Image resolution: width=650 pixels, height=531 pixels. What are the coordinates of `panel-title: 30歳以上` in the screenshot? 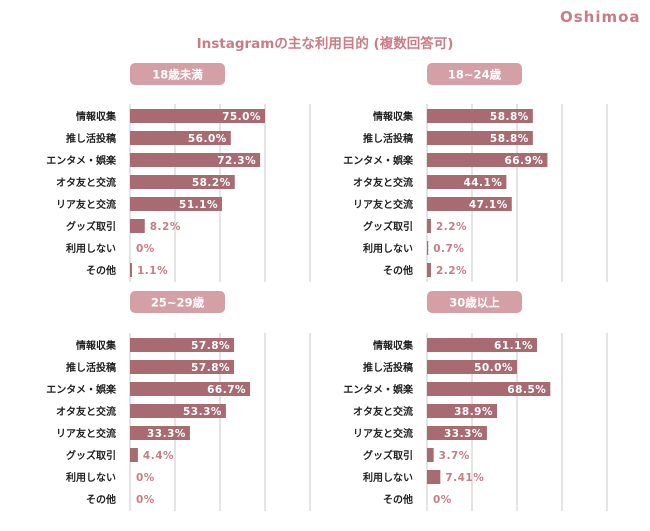 It's located at (474, 303).